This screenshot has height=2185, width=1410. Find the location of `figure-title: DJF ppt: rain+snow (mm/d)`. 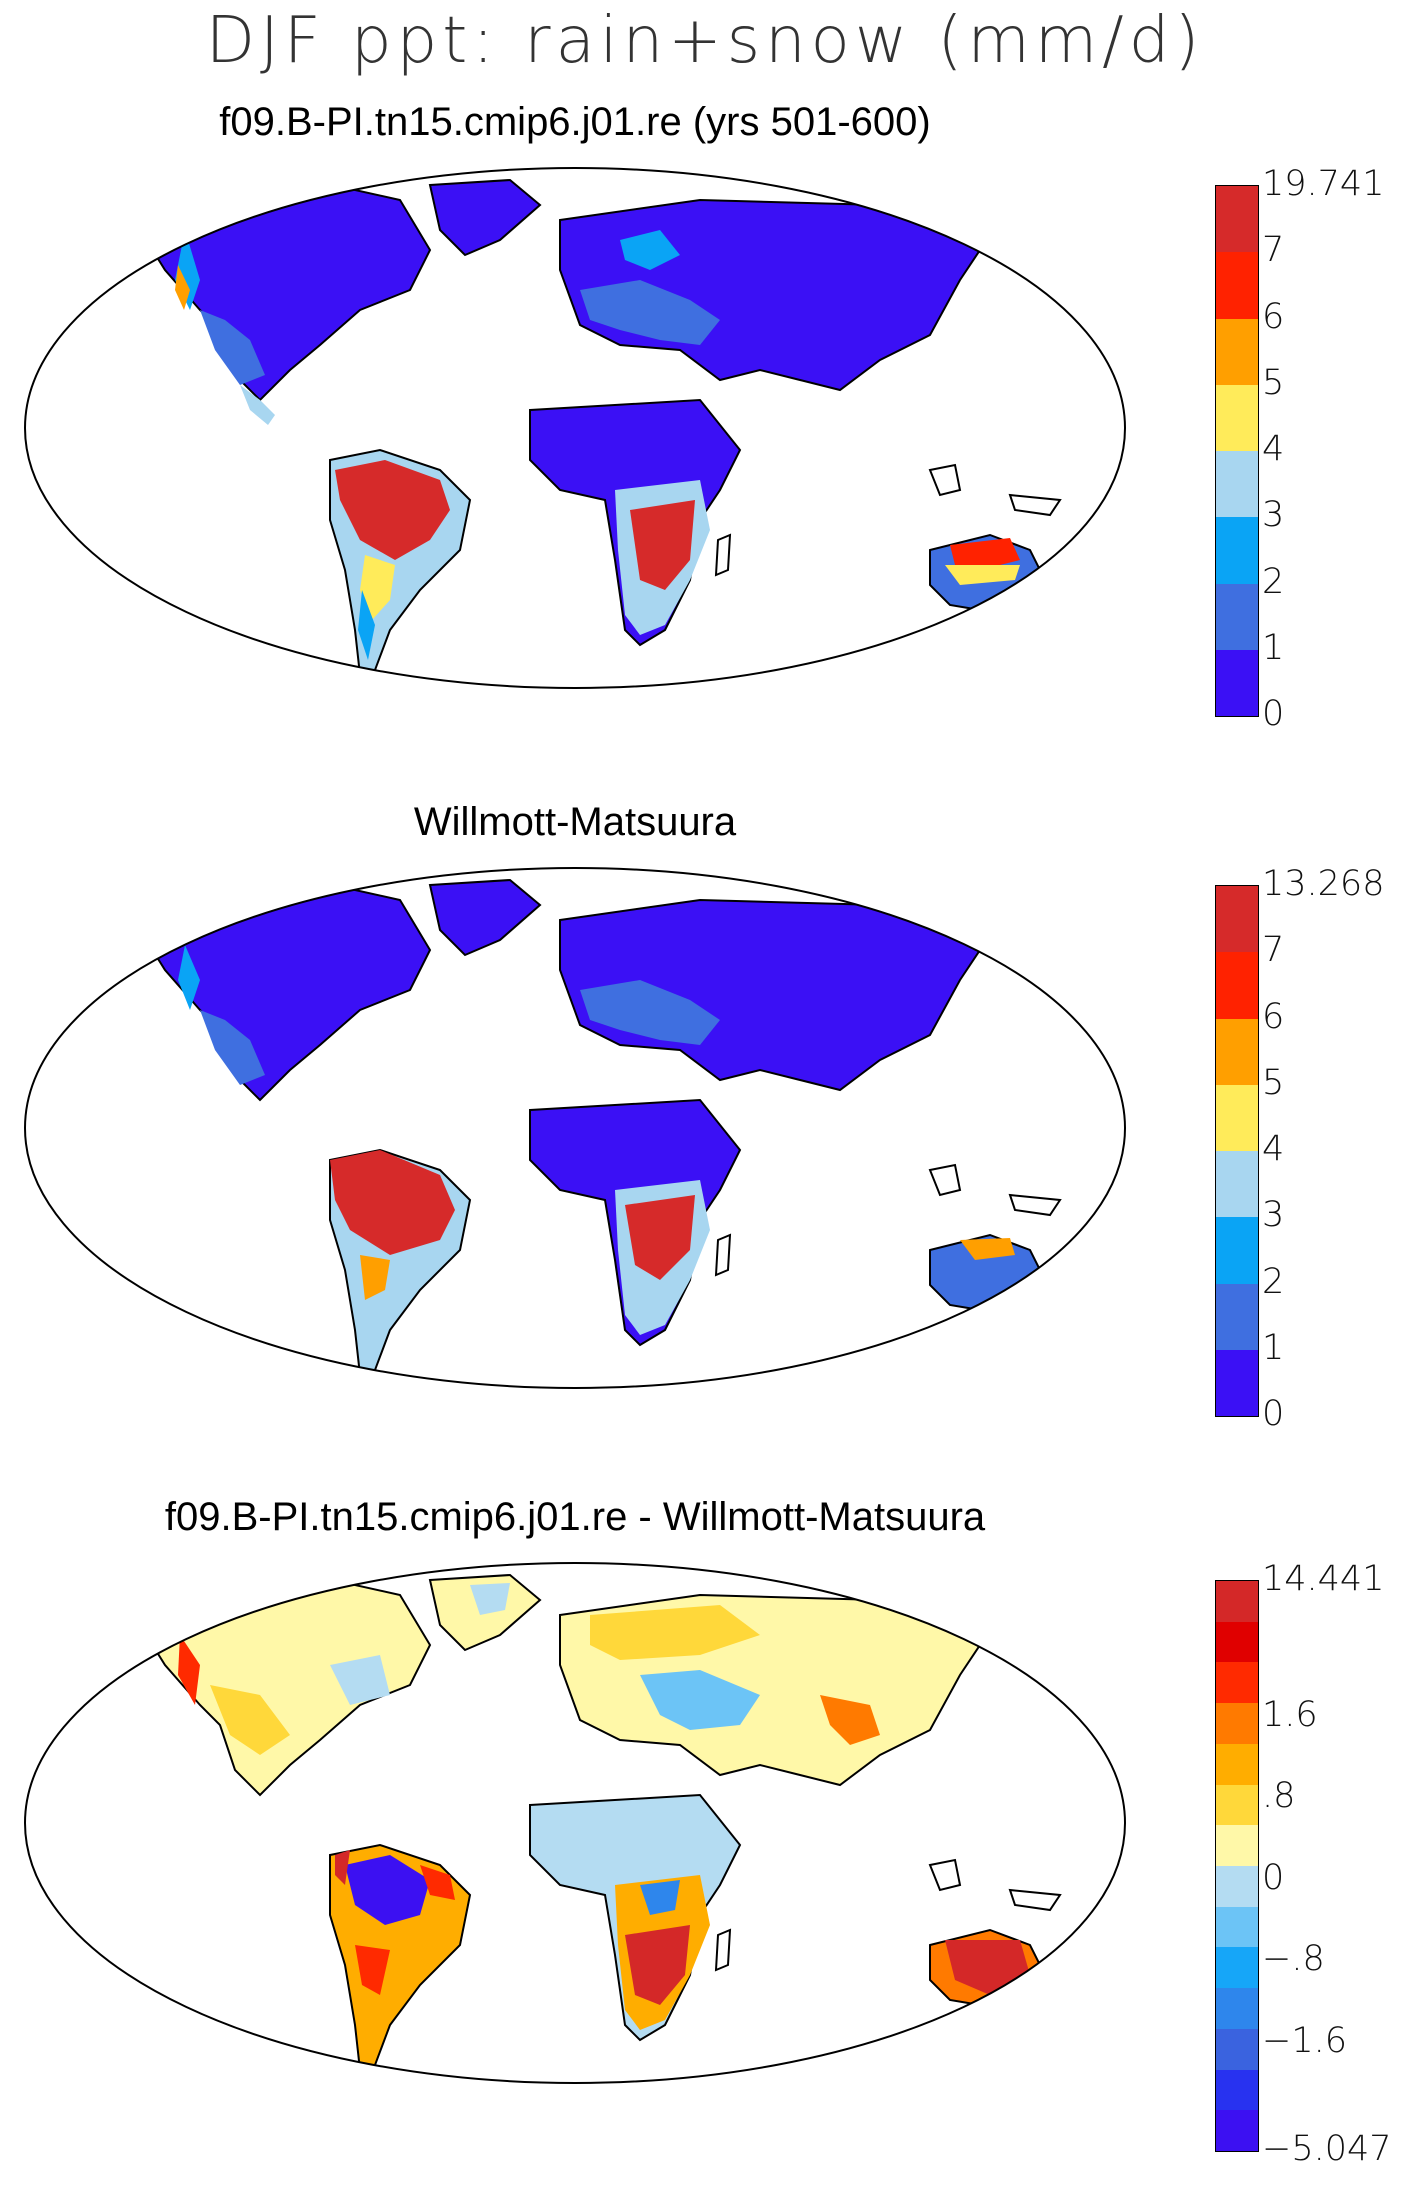

figure-title: DJF ppt: rain+snow (mm/d) is located at coordinates (705, 41).